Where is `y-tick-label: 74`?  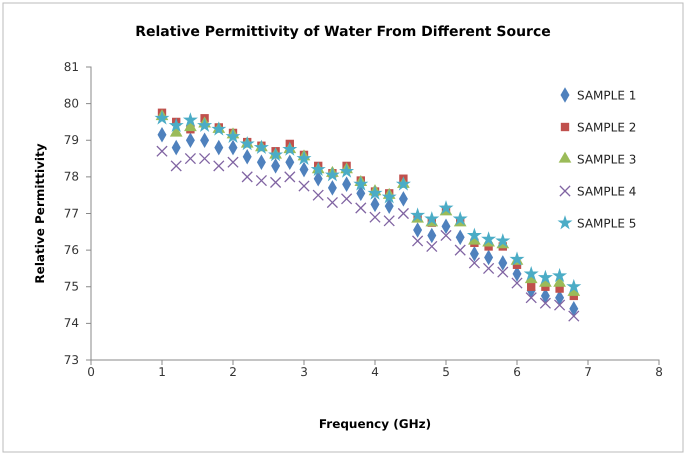
y-tick-label: 74 is located at coordinates (71, 323).